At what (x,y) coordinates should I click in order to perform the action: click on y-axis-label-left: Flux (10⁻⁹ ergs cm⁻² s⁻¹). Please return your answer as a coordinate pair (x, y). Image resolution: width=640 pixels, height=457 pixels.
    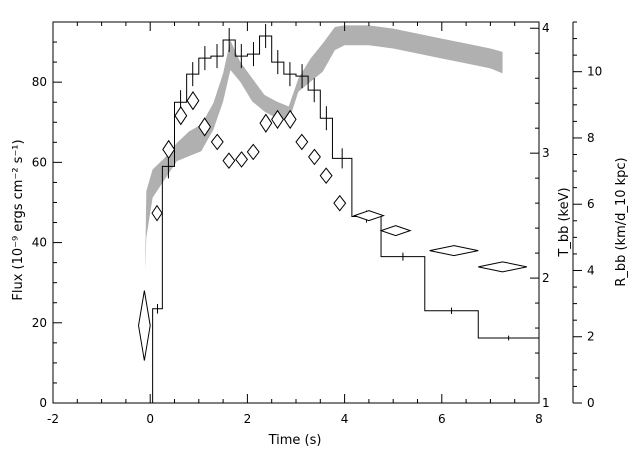
    Looking at the image, I should click on (18, 219).